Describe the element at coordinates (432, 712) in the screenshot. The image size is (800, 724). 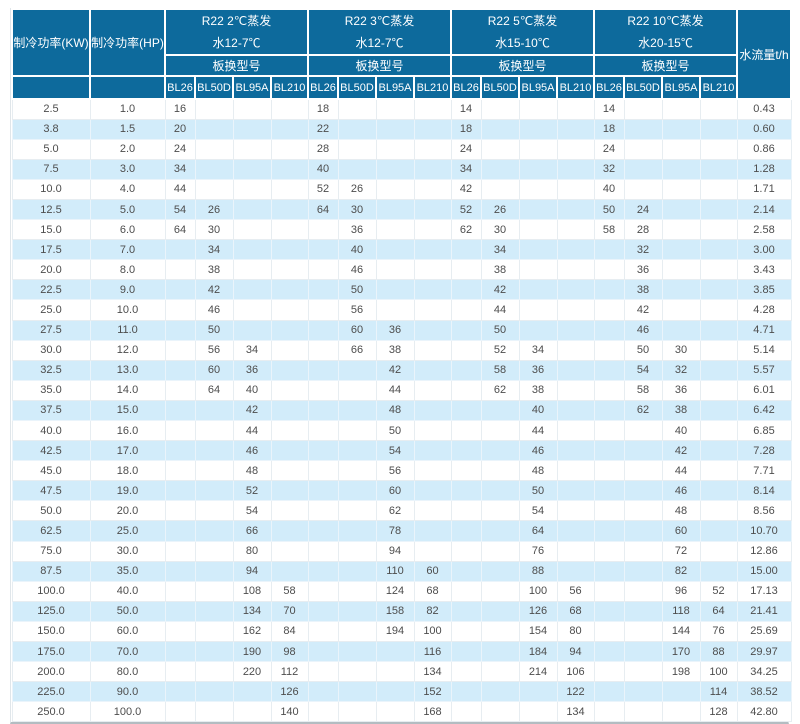
I see `model-value-cell: 168` at that location.